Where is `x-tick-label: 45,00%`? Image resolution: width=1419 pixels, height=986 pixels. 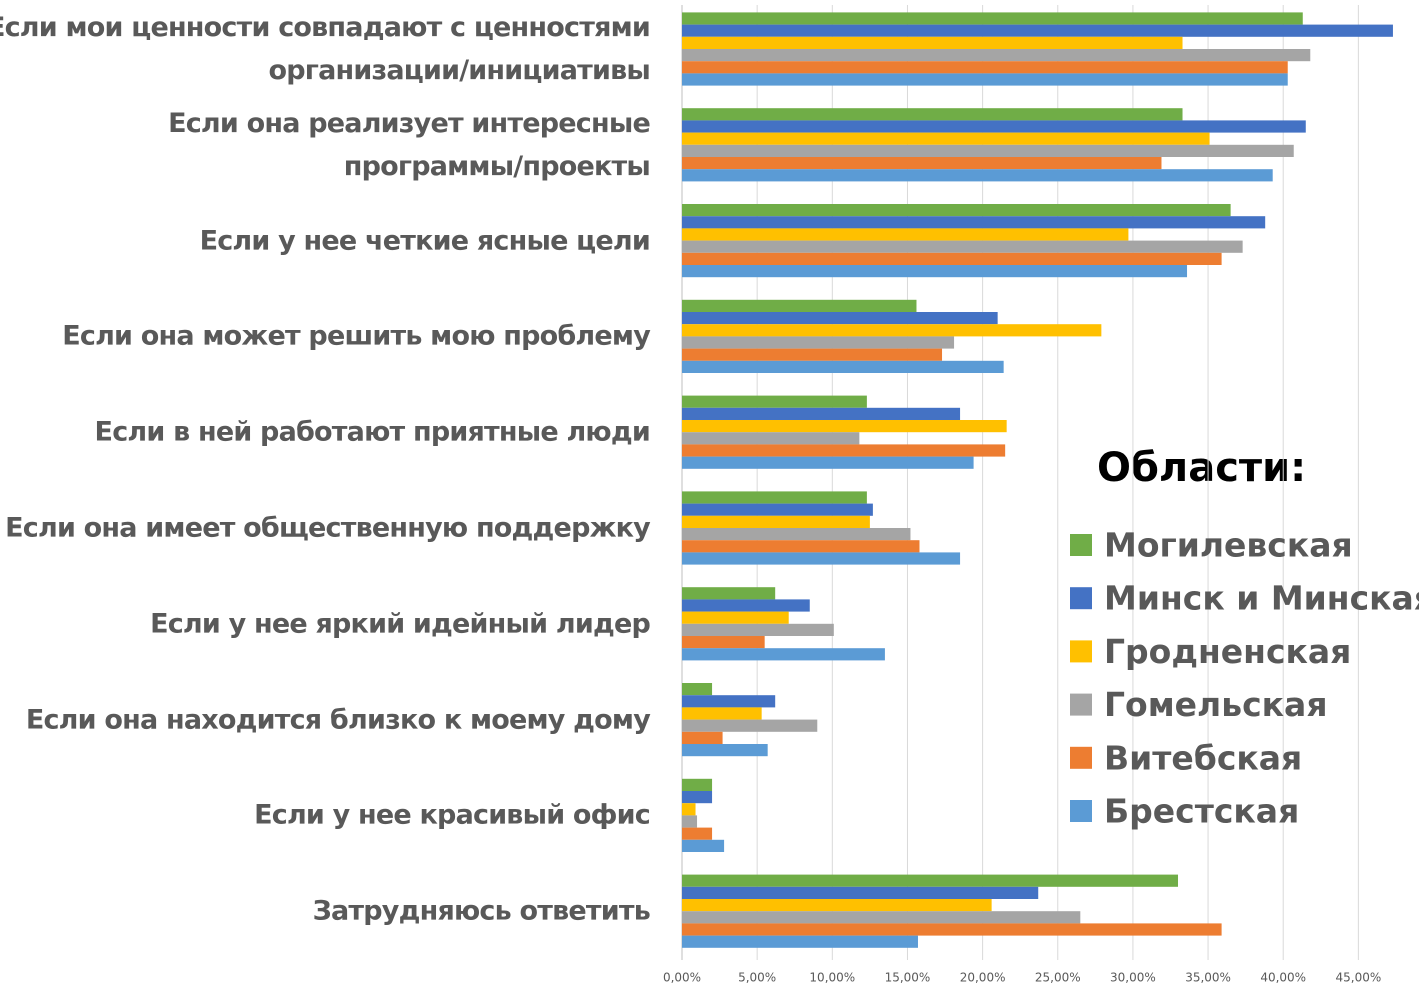
x-tick-label: 45,00% is located at coordinates (1358, 978).